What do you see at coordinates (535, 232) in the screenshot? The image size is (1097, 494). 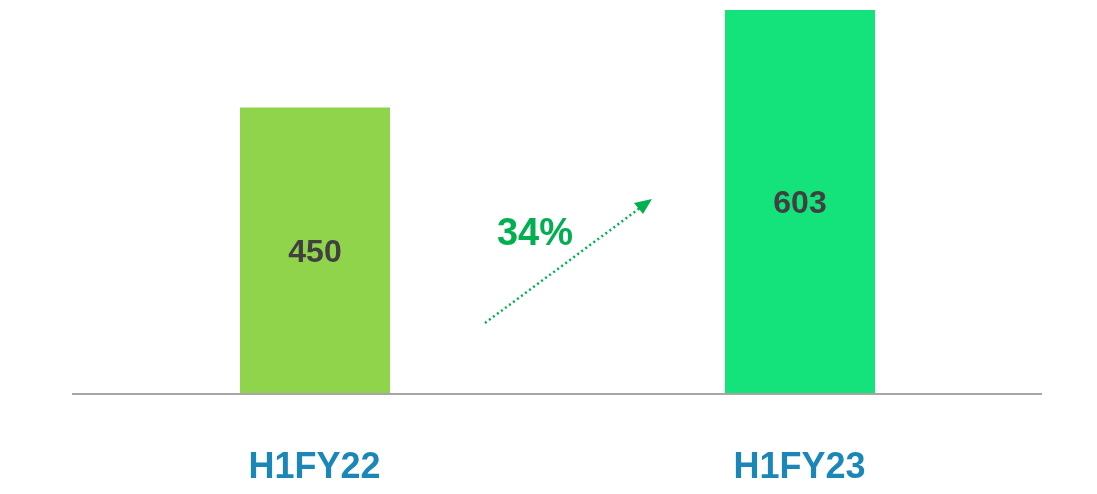 I see `annotation: 34%` at bounding box center [535, 232].